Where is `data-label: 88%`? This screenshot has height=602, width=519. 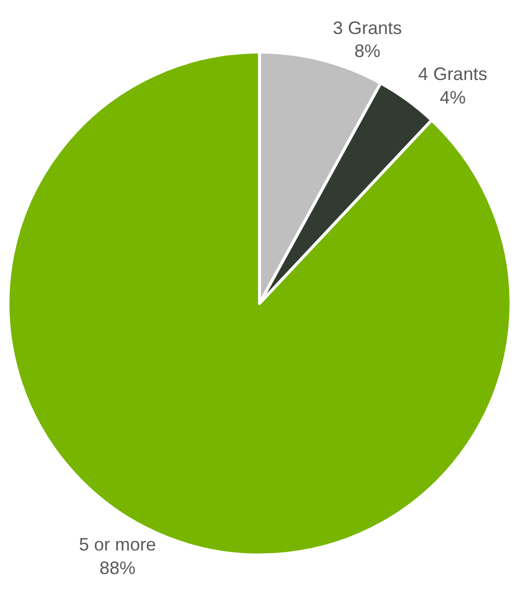 data-label: 88% is located at coordinates (118, 568).